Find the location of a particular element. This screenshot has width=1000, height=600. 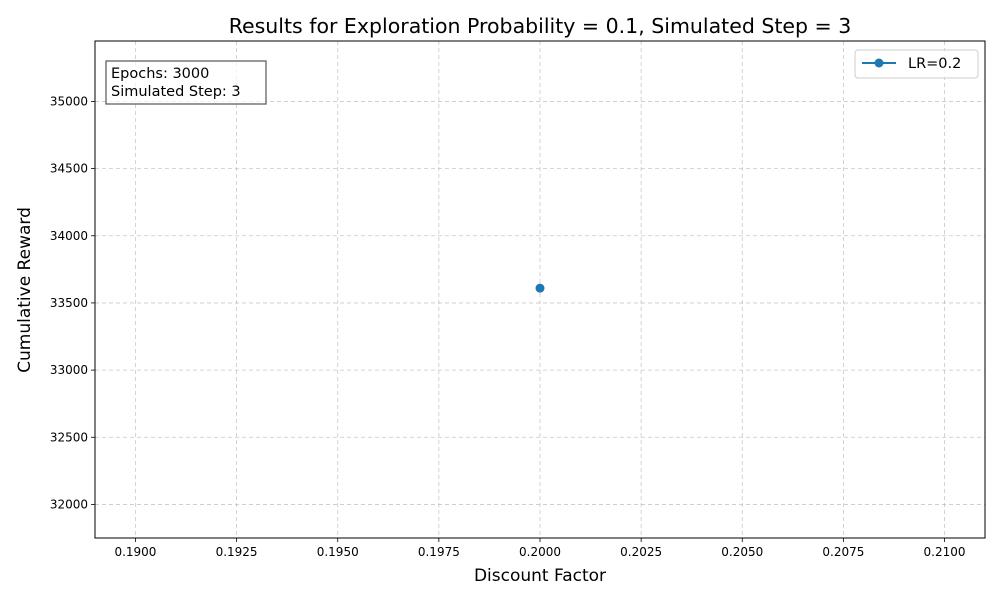

data-point is located at coordinates (540, 288).